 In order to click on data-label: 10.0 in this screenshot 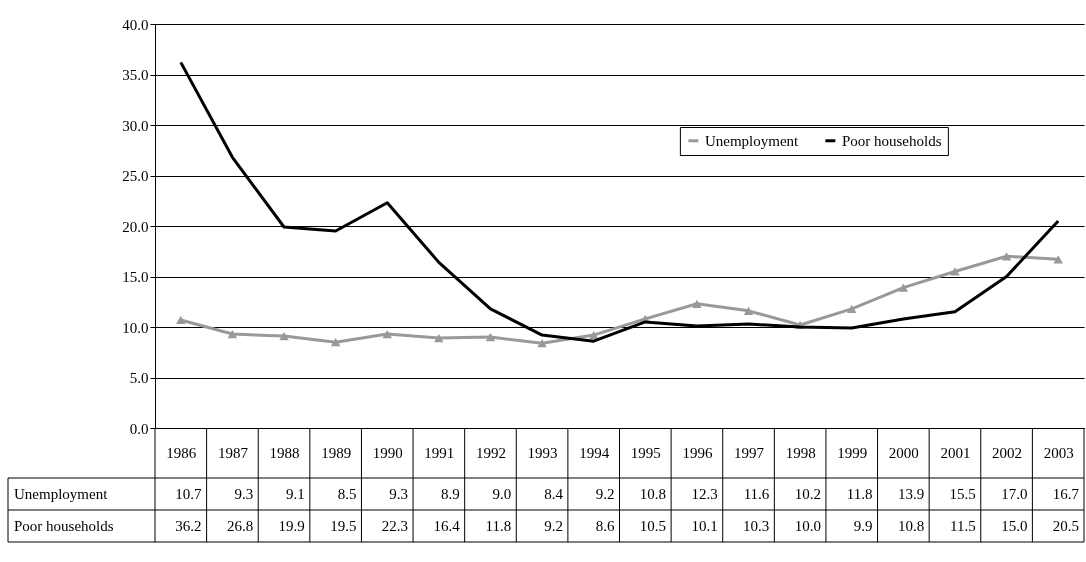, I will do `click(807, 526)`.